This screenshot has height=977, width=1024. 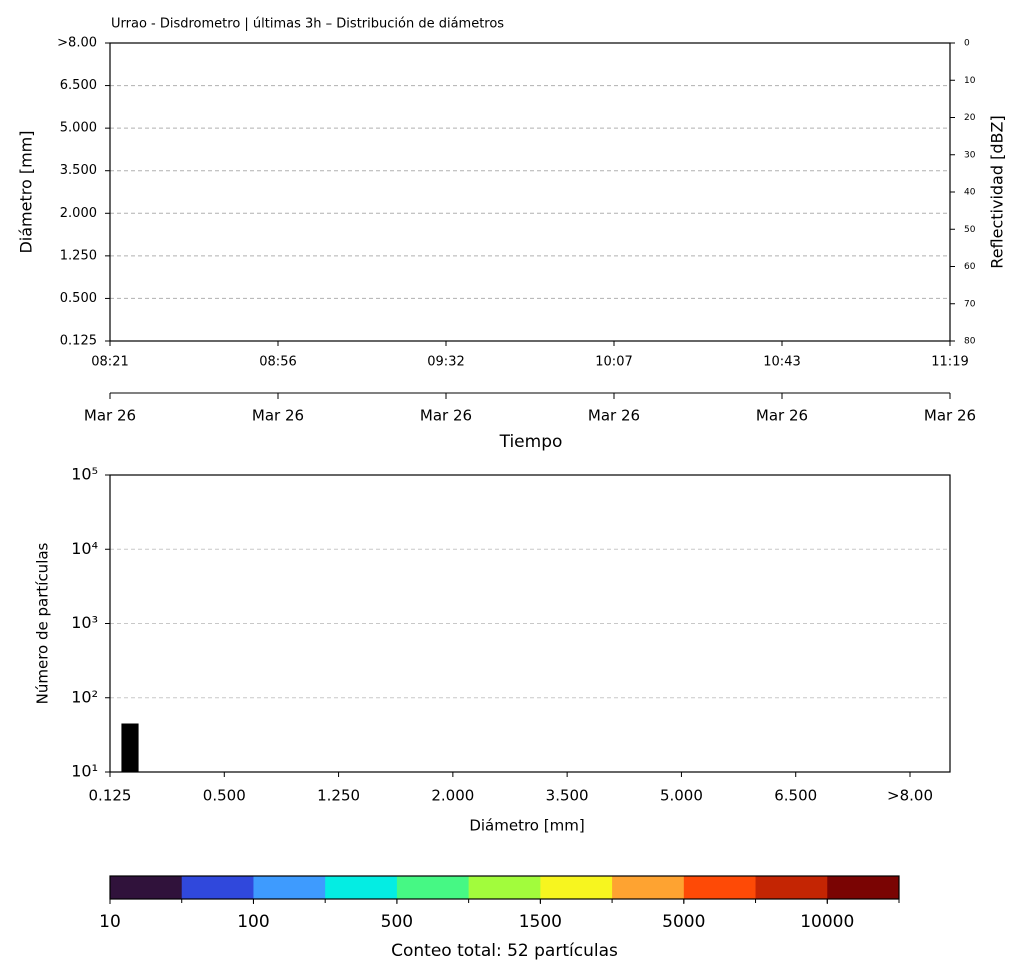 What do you see at coordinates (681, 796) in the screenshot?
I see `x-tick-label: 5.000` at bounding box center [681, 796].